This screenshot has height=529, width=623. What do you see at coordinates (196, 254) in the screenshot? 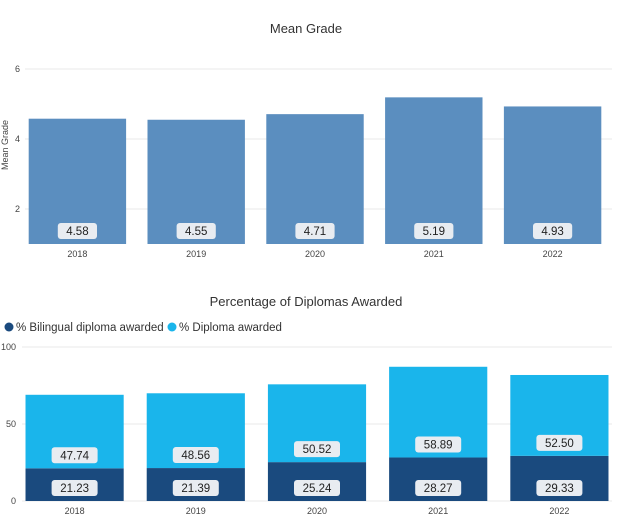
I see `mean-grade-x-tick-label: 2019` at bounding box center [196, 254].